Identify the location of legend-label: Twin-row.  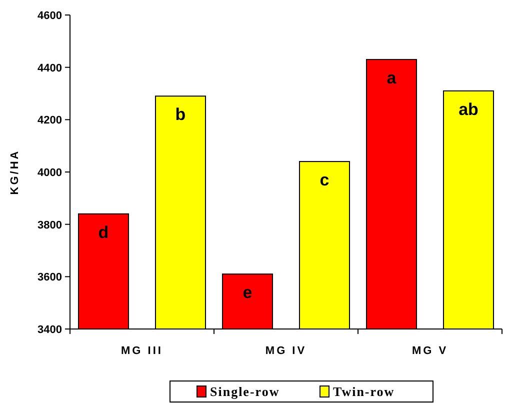
(364, 391).